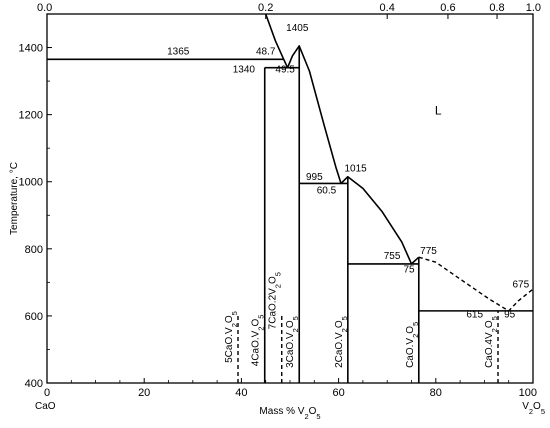  Describe the element at coordinates (34, 317) in the screenshot. I see `y-tick-label: 600` at that location.